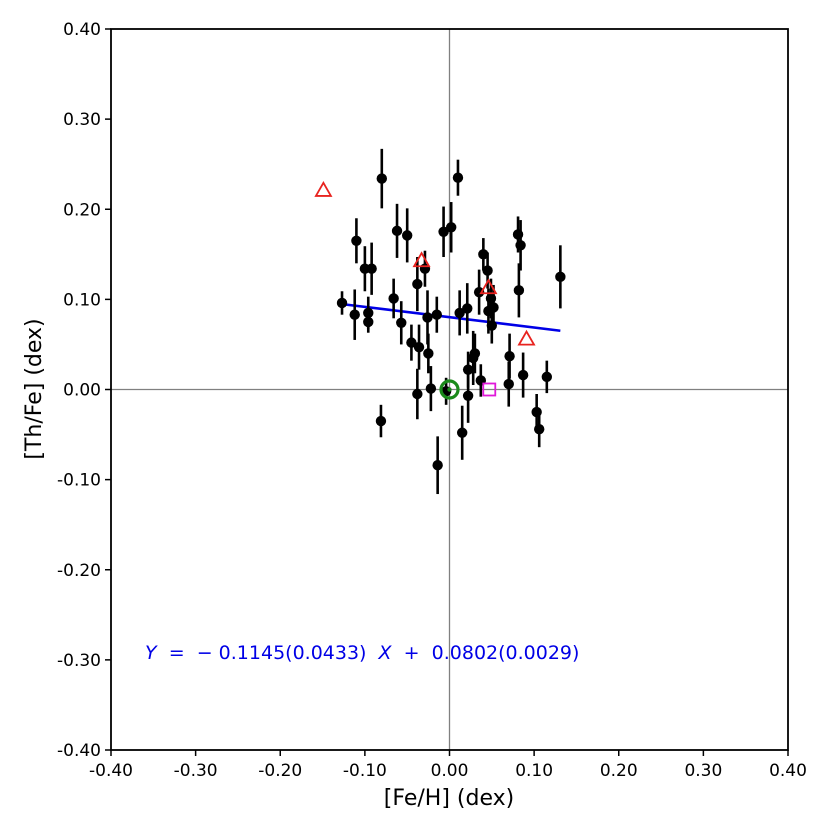  I want to click on sun-symbol-ring, so click(449, 389).